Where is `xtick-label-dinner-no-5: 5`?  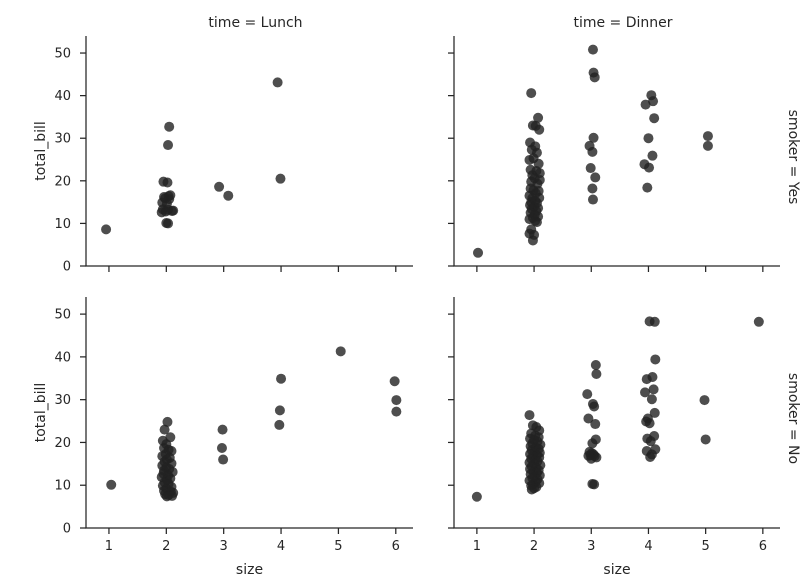
xtick-label-dinner-no-5: 5 is located at coordinates (706, 546).